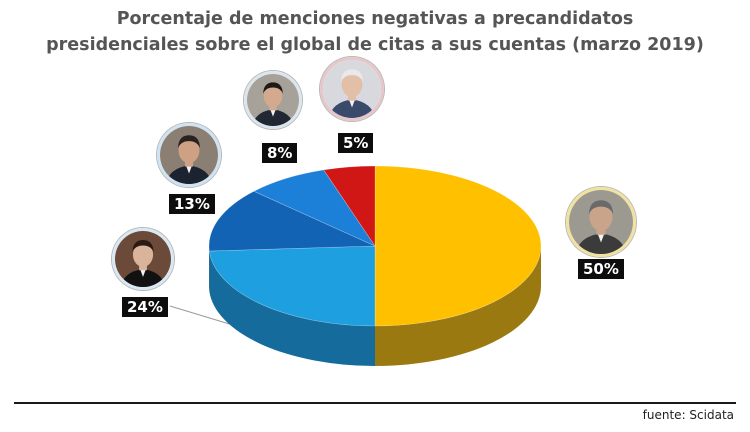 The width and height of the screenshot is (750, 432). Describe the element at coordinates (192, 204) in the screenshot. I see `slice-label-2: 13%` at that location.